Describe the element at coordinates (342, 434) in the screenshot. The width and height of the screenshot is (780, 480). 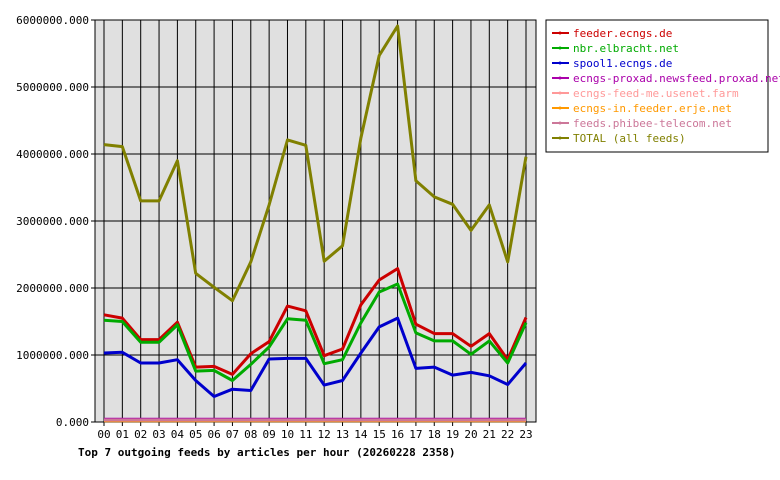
I see `x-tick-label: 13` at that location.